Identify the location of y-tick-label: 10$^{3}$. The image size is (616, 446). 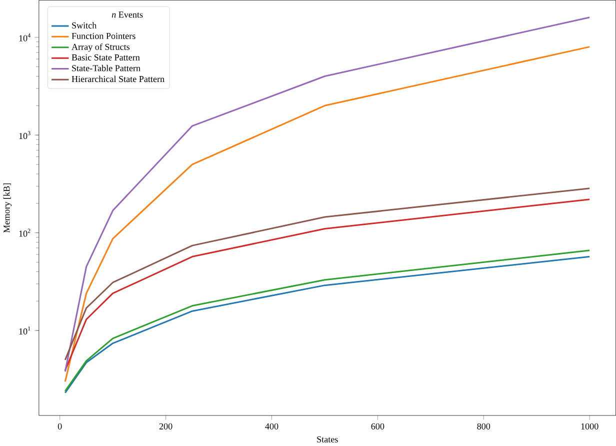
(24, 135).